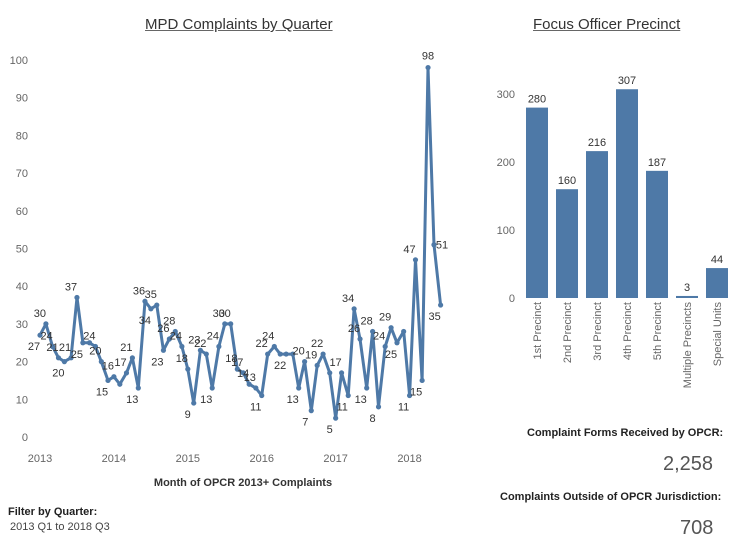 Image resolution: width=744 pixels, height=558 pixels. Describe the element at coordinates (25, 438) in the screenshot. I see `y-tick-label: 0` at that location.